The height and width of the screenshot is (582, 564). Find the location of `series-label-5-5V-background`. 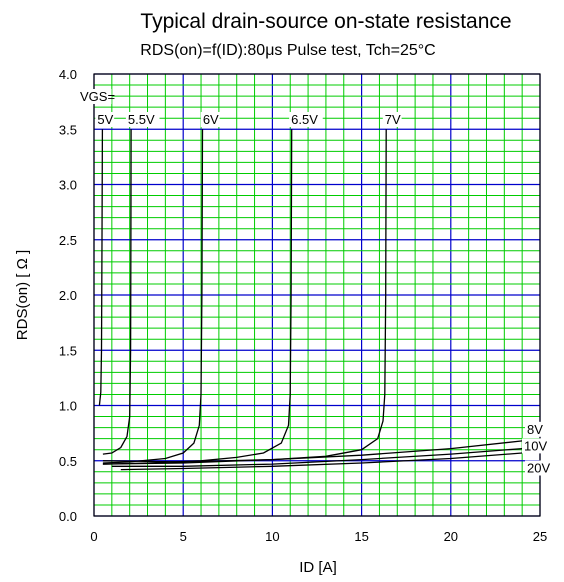

series-label-5-5V-background is located at coordinates (142, 119).